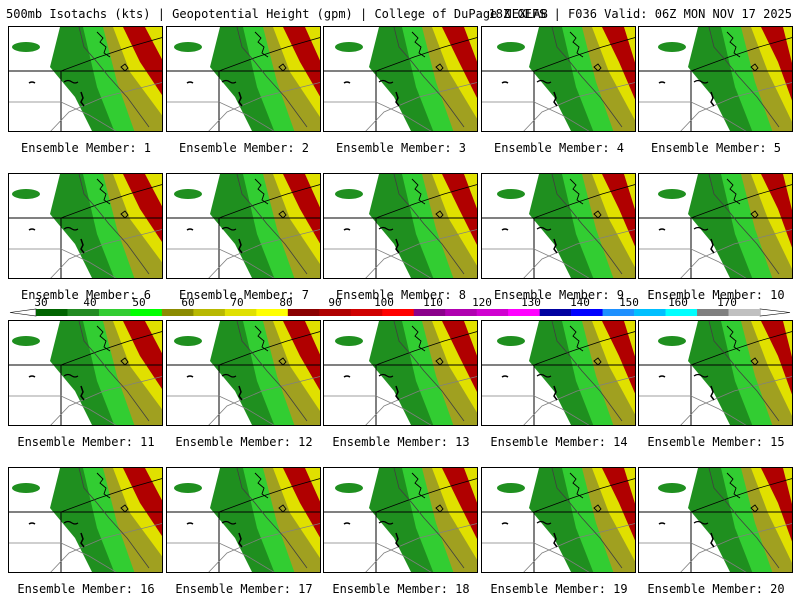 The width and height of the screenshot is (800, 600). What do you see at coordinates (138, 302) in the screenshot?
I see `colorbar-tick-label: 50` at bounding box center [138, 302].